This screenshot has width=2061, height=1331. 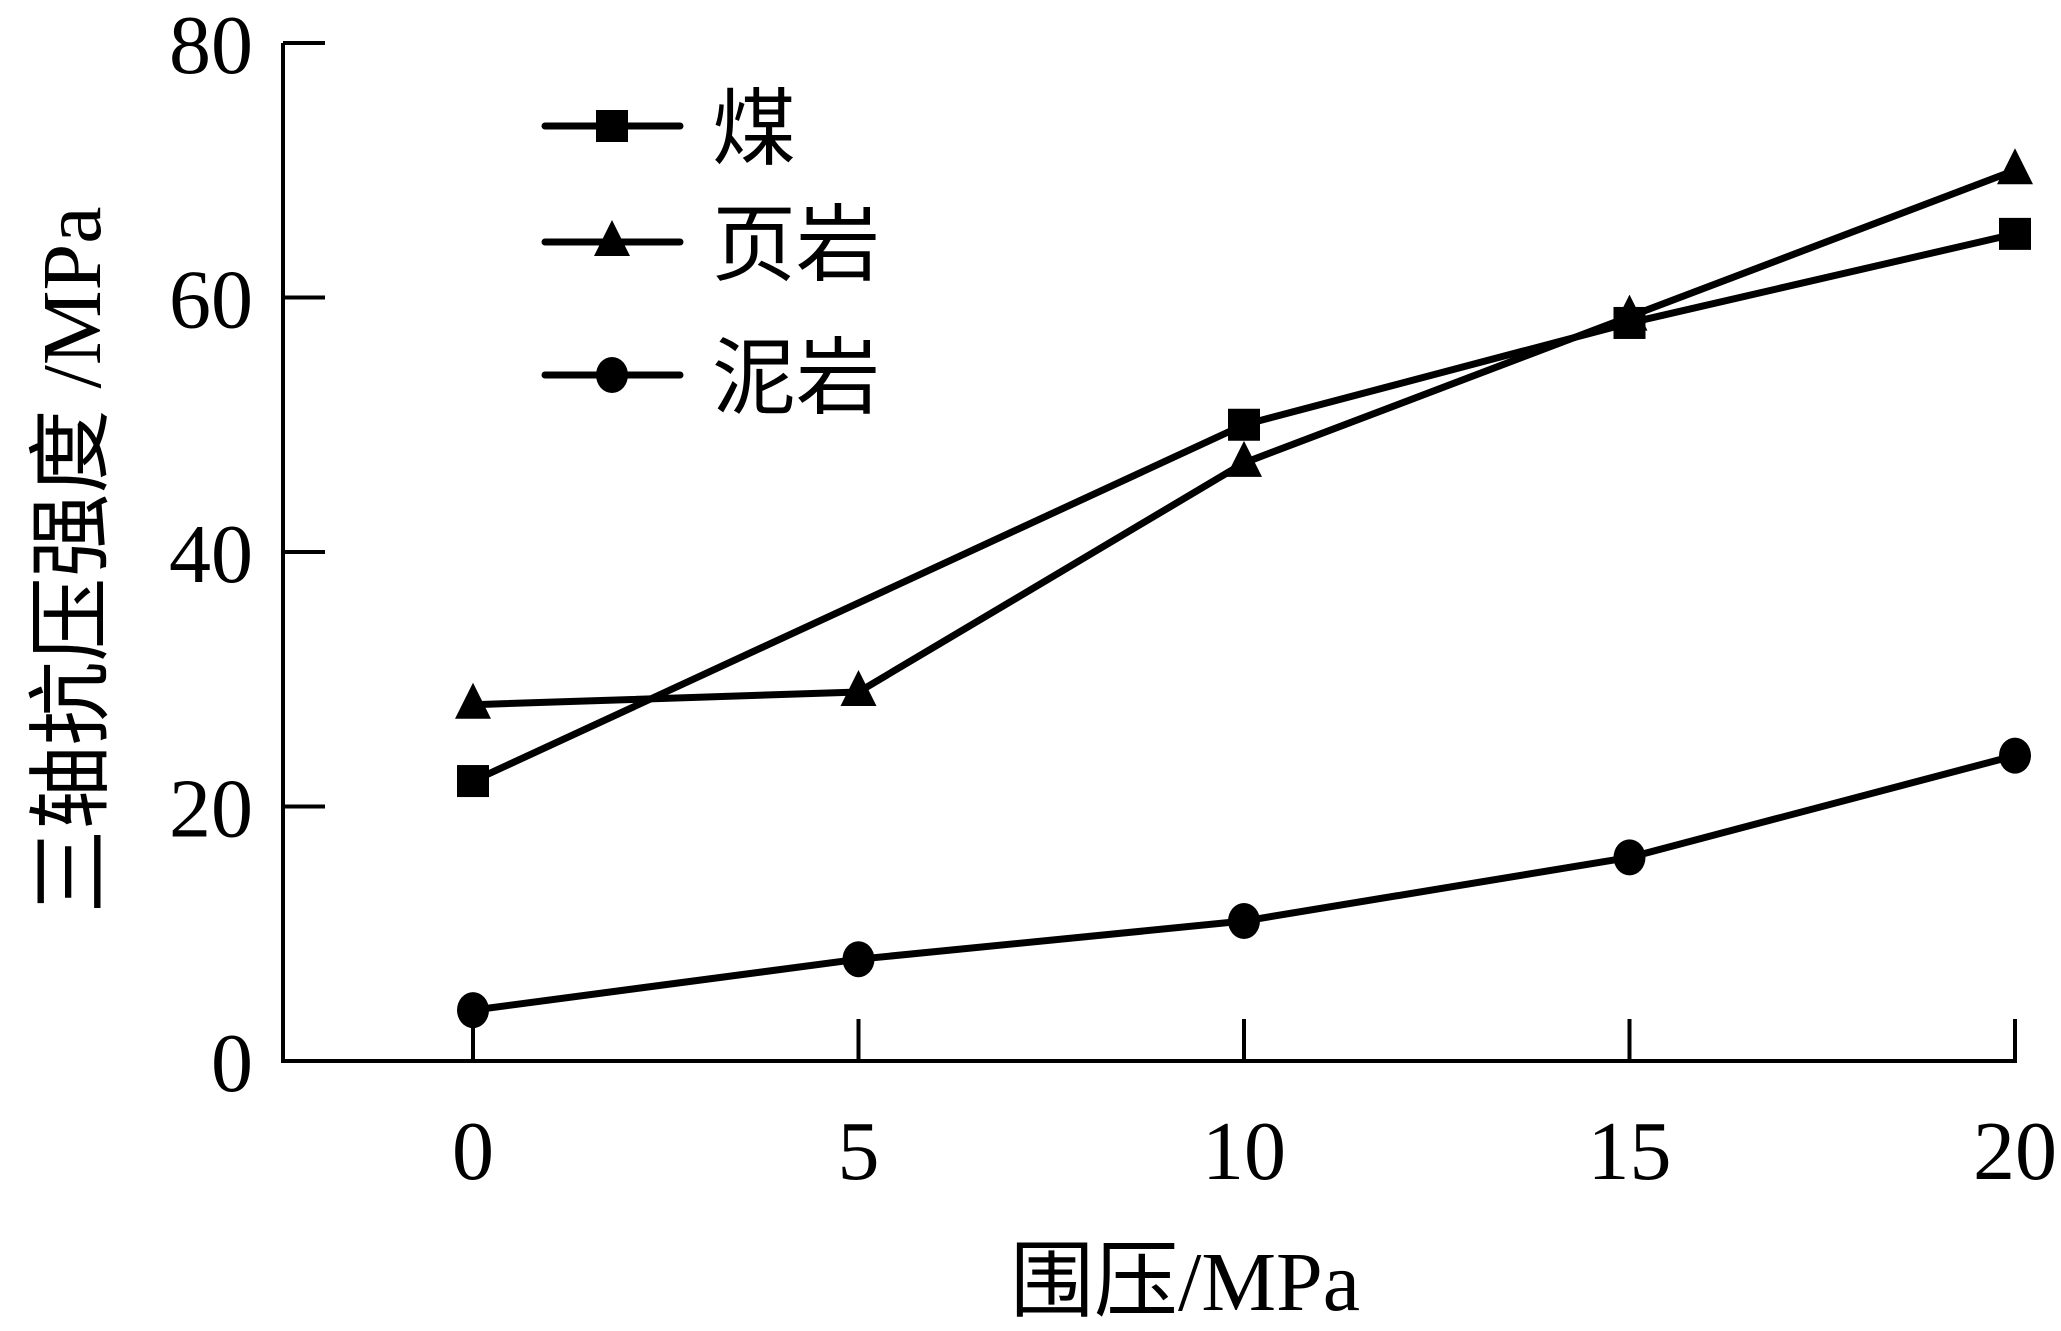 I want to click on legend-item: 煤, so click(x=668, y=130).